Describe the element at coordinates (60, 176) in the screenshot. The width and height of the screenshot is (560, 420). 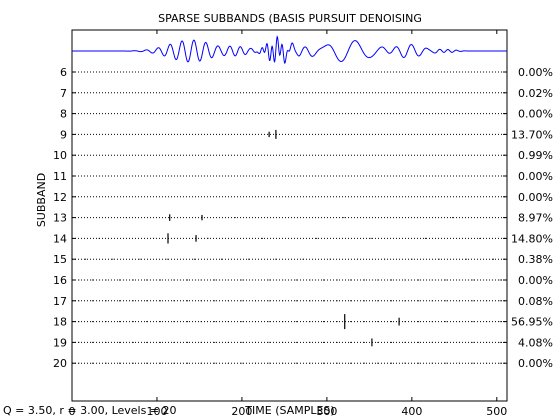
I see `subband-tick-label: 11` at that location.